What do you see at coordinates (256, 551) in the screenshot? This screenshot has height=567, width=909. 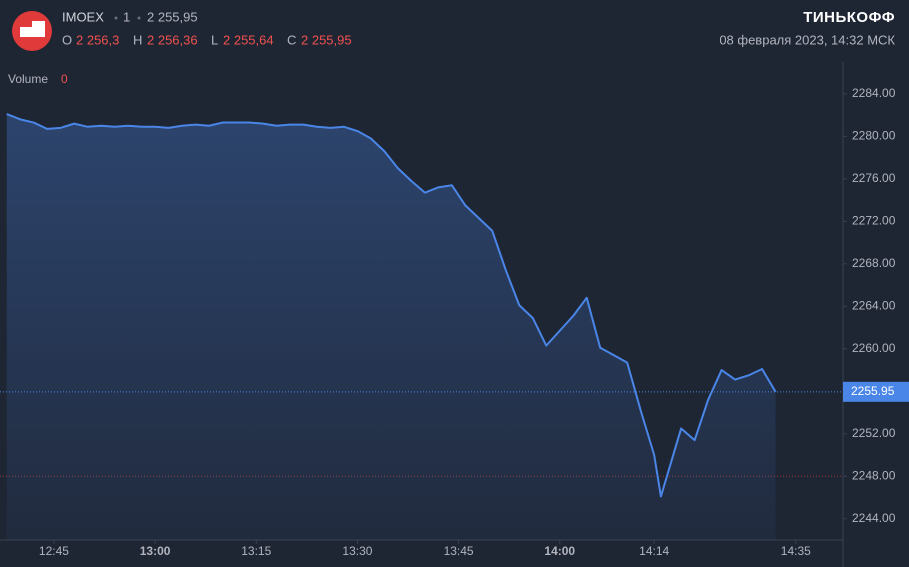 I see `x-tick-label: 13:15` at bounding box center [256, 551].